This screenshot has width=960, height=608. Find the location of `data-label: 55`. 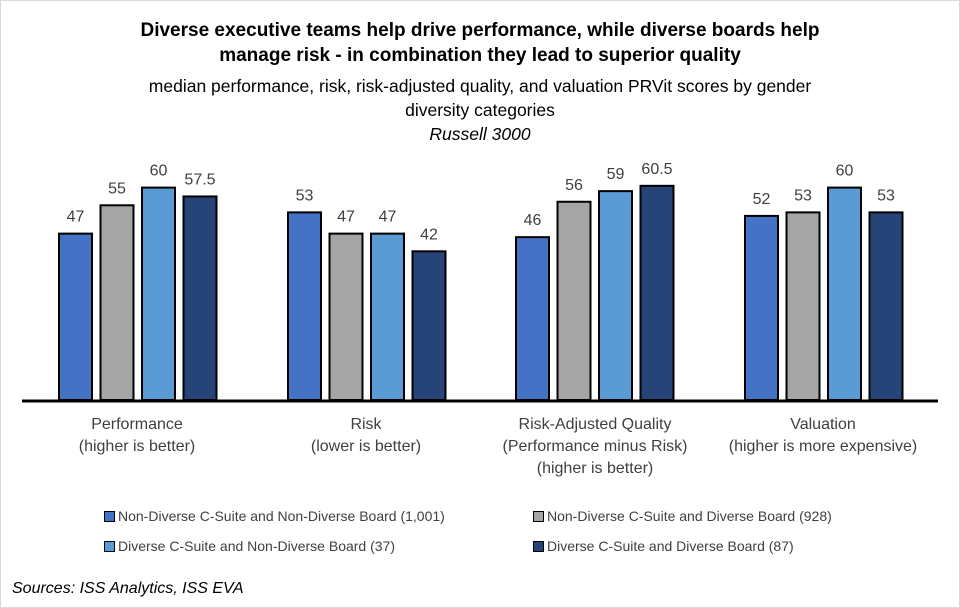

data-label: 55 is located at coordinates (117, 188).